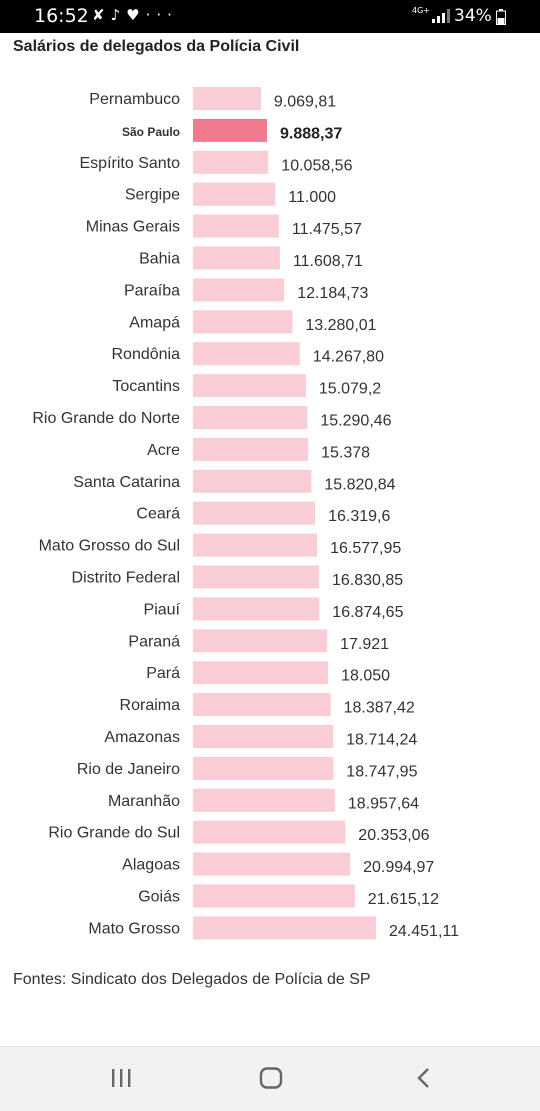 This screenshot has height=1111, width=540. I want to click on category-label: Pará, so click(163, 673).